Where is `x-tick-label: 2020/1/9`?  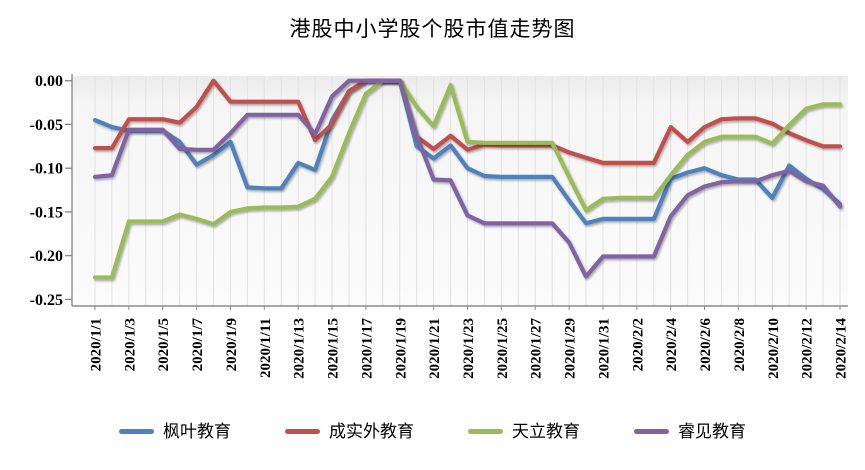 x-tick-label: 2020/1/9 is located at coordinates (232, 344).